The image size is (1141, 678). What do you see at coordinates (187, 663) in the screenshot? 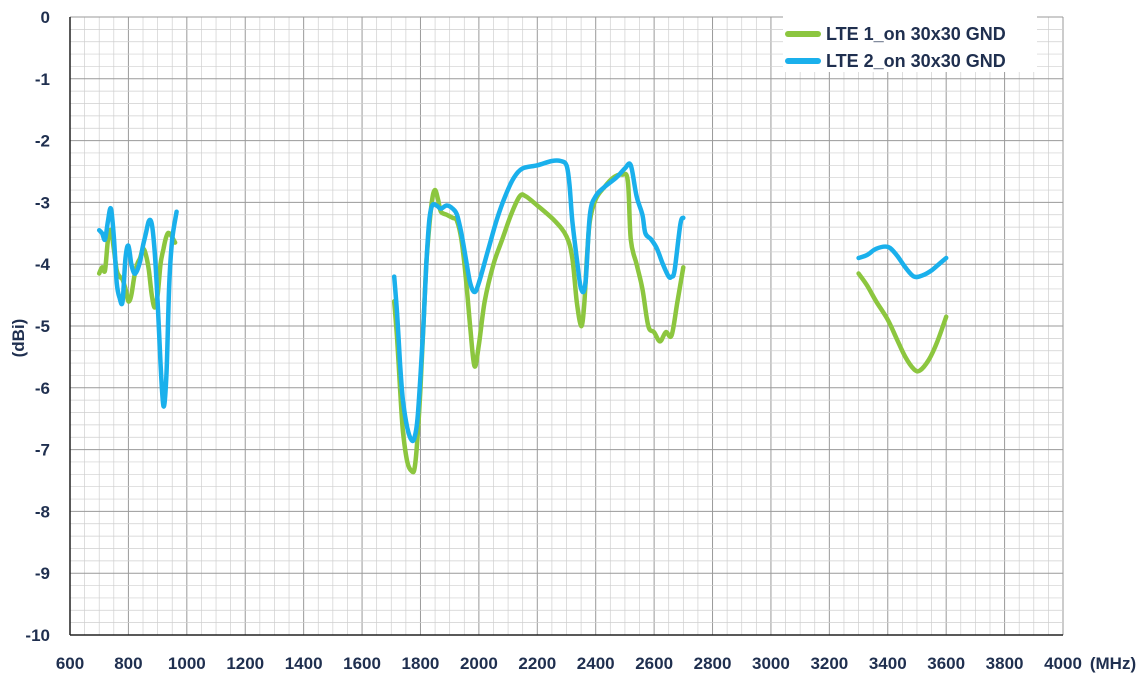
I see `x-tick-label: 1000` at bounding box center [187, 663].